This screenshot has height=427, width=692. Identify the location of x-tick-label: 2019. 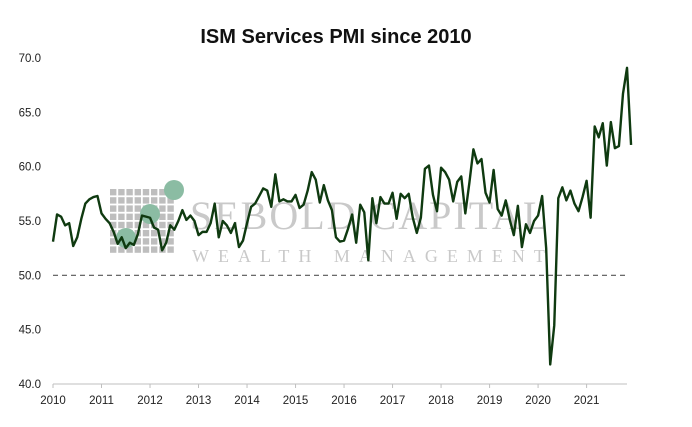
(490, 401).